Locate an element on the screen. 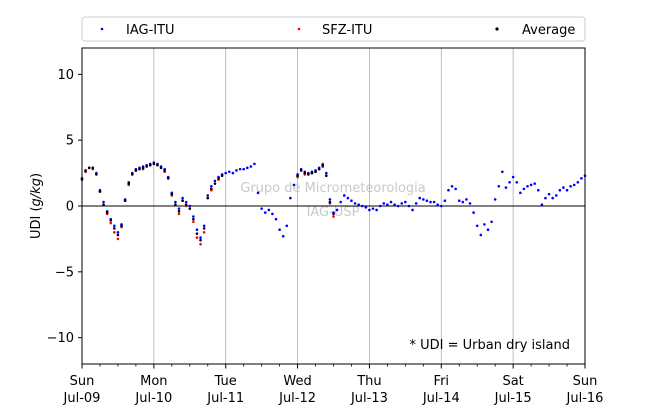 The width and height of the screenshot is (650, 409). watermark-group-name: Grupo de Micrometeorologia is located at coordinates (333, 188).